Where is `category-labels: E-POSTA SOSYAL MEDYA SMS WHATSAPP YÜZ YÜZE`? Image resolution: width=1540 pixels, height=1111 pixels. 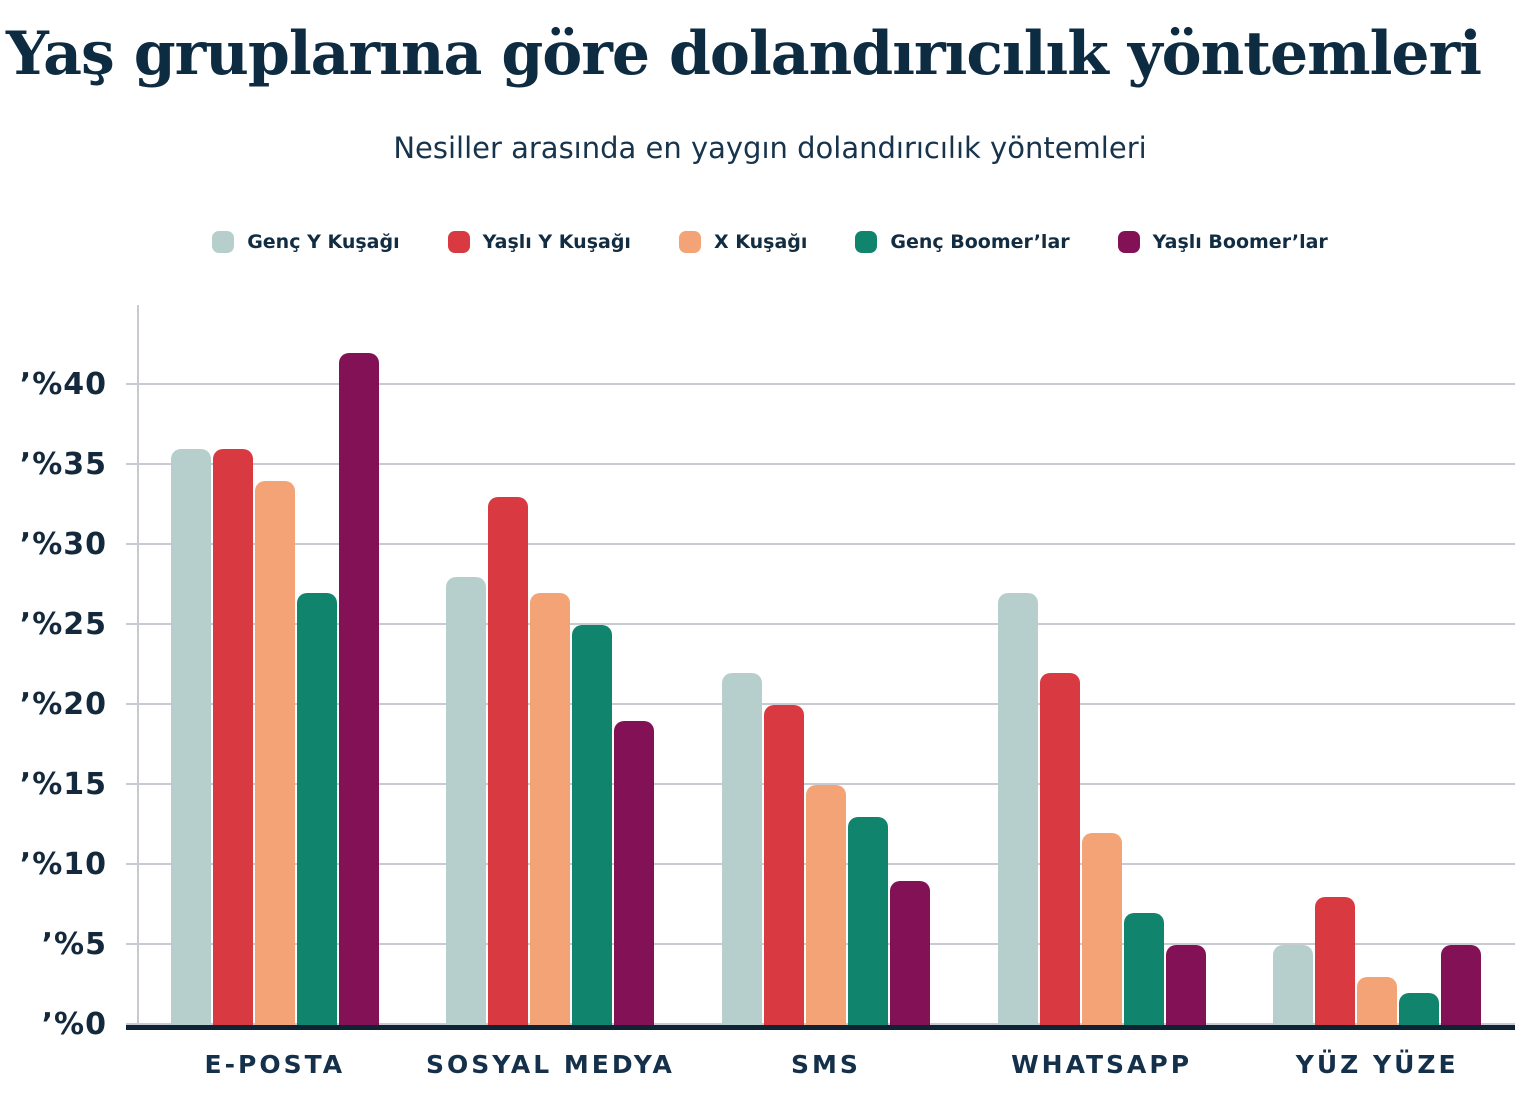 category-labels: E-POSTA SOSYAL MEDYA SMS WHATSAPP YÜZ YÜZE is located at coordinates (826, 1064).